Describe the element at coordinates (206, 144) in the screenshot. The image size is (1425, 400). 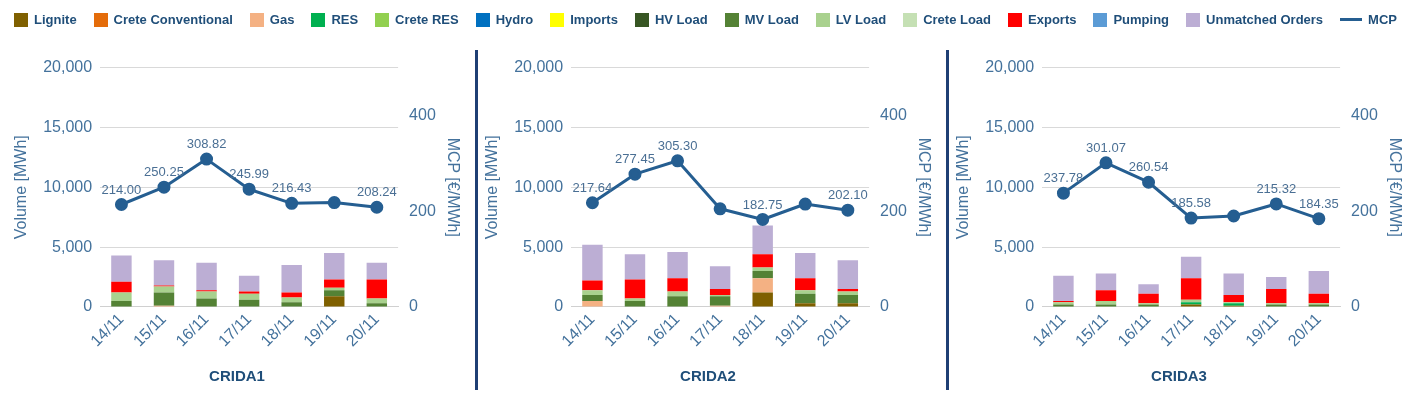
I see `data-label: 308.82` at that location.